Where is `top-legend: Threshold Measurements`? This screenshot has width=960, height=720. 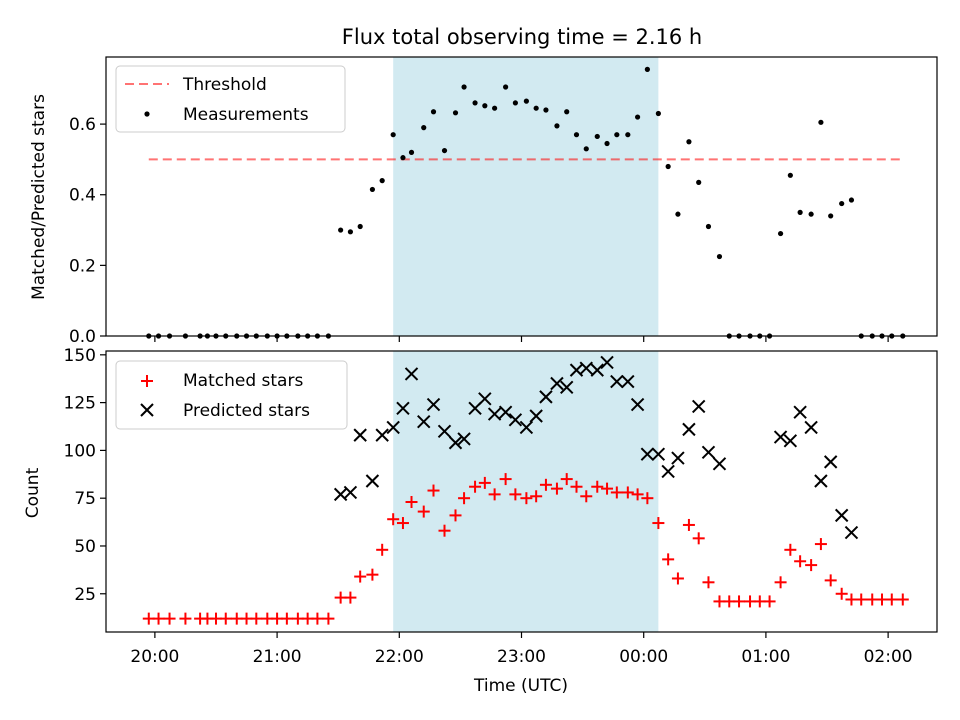
top-legend: Threshold Measurements is located at coordinates (230, 99).